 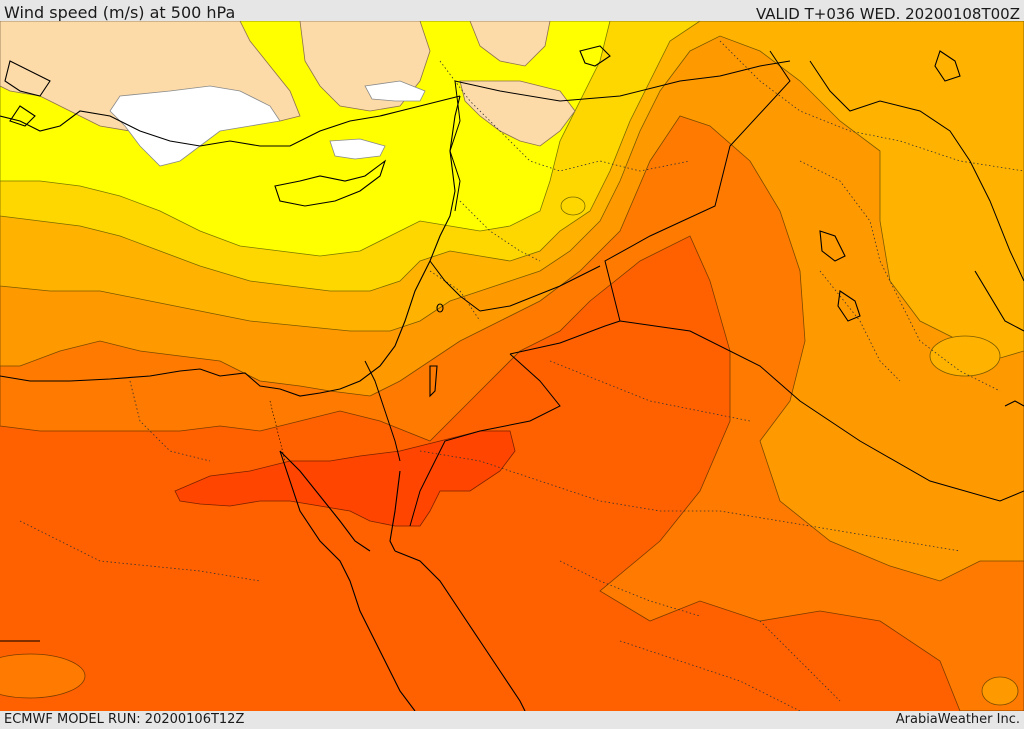 I want to click on band-white, so click(x=195, y=126).